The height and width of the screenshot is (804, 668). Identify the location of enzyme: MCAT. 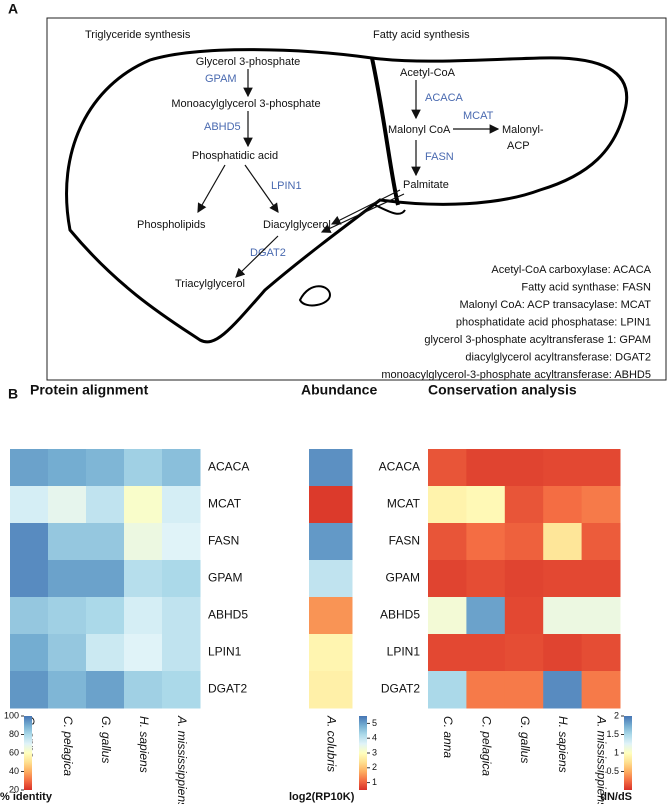
(478, 116).